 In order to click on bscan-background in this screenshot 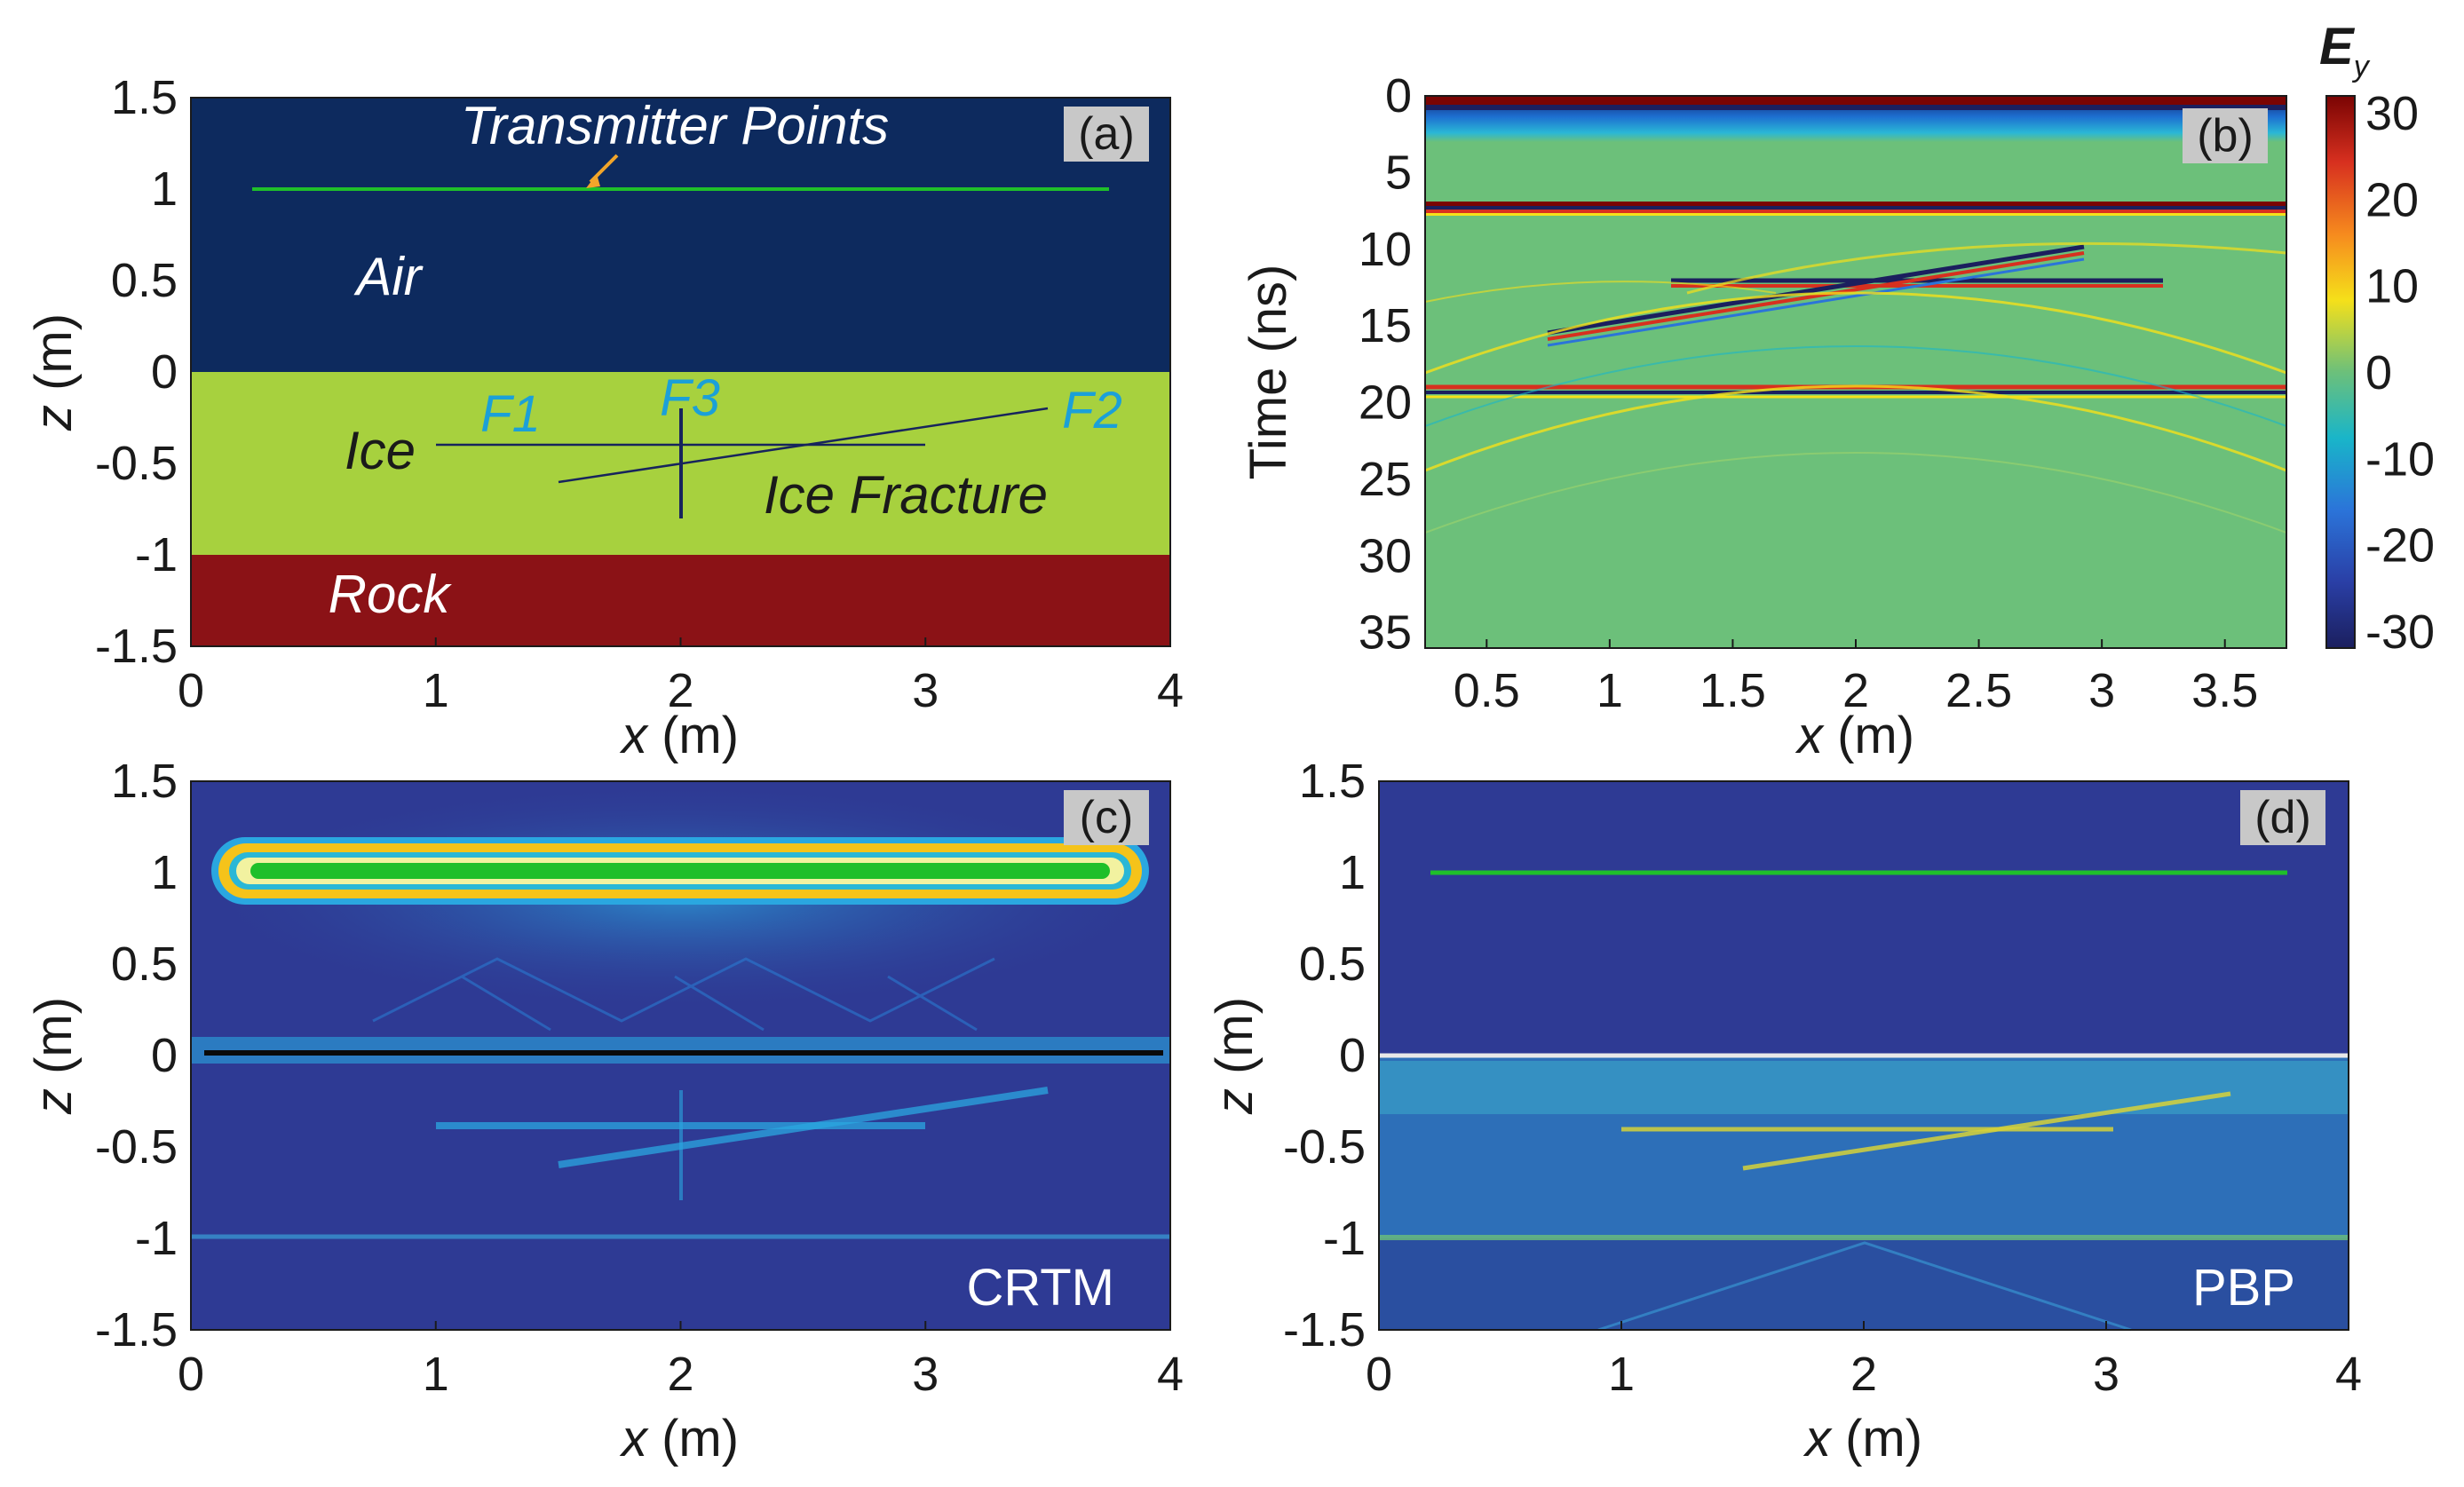, I will do `click(1856, 372)`.